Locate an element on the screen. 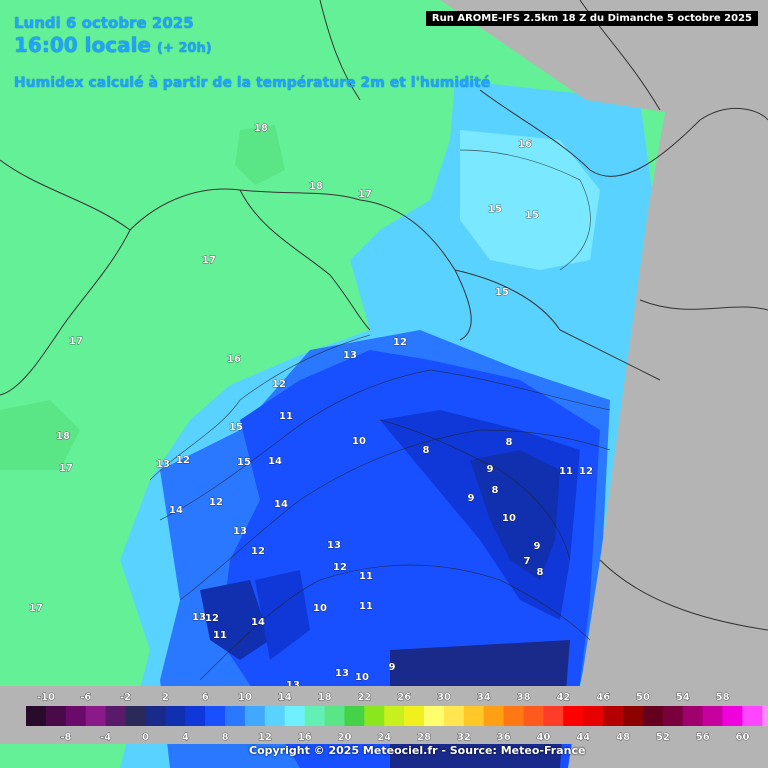 This screenshot has width=768, height=768. legend-tick-bottom: 44 is located at coordinates (583, 737).